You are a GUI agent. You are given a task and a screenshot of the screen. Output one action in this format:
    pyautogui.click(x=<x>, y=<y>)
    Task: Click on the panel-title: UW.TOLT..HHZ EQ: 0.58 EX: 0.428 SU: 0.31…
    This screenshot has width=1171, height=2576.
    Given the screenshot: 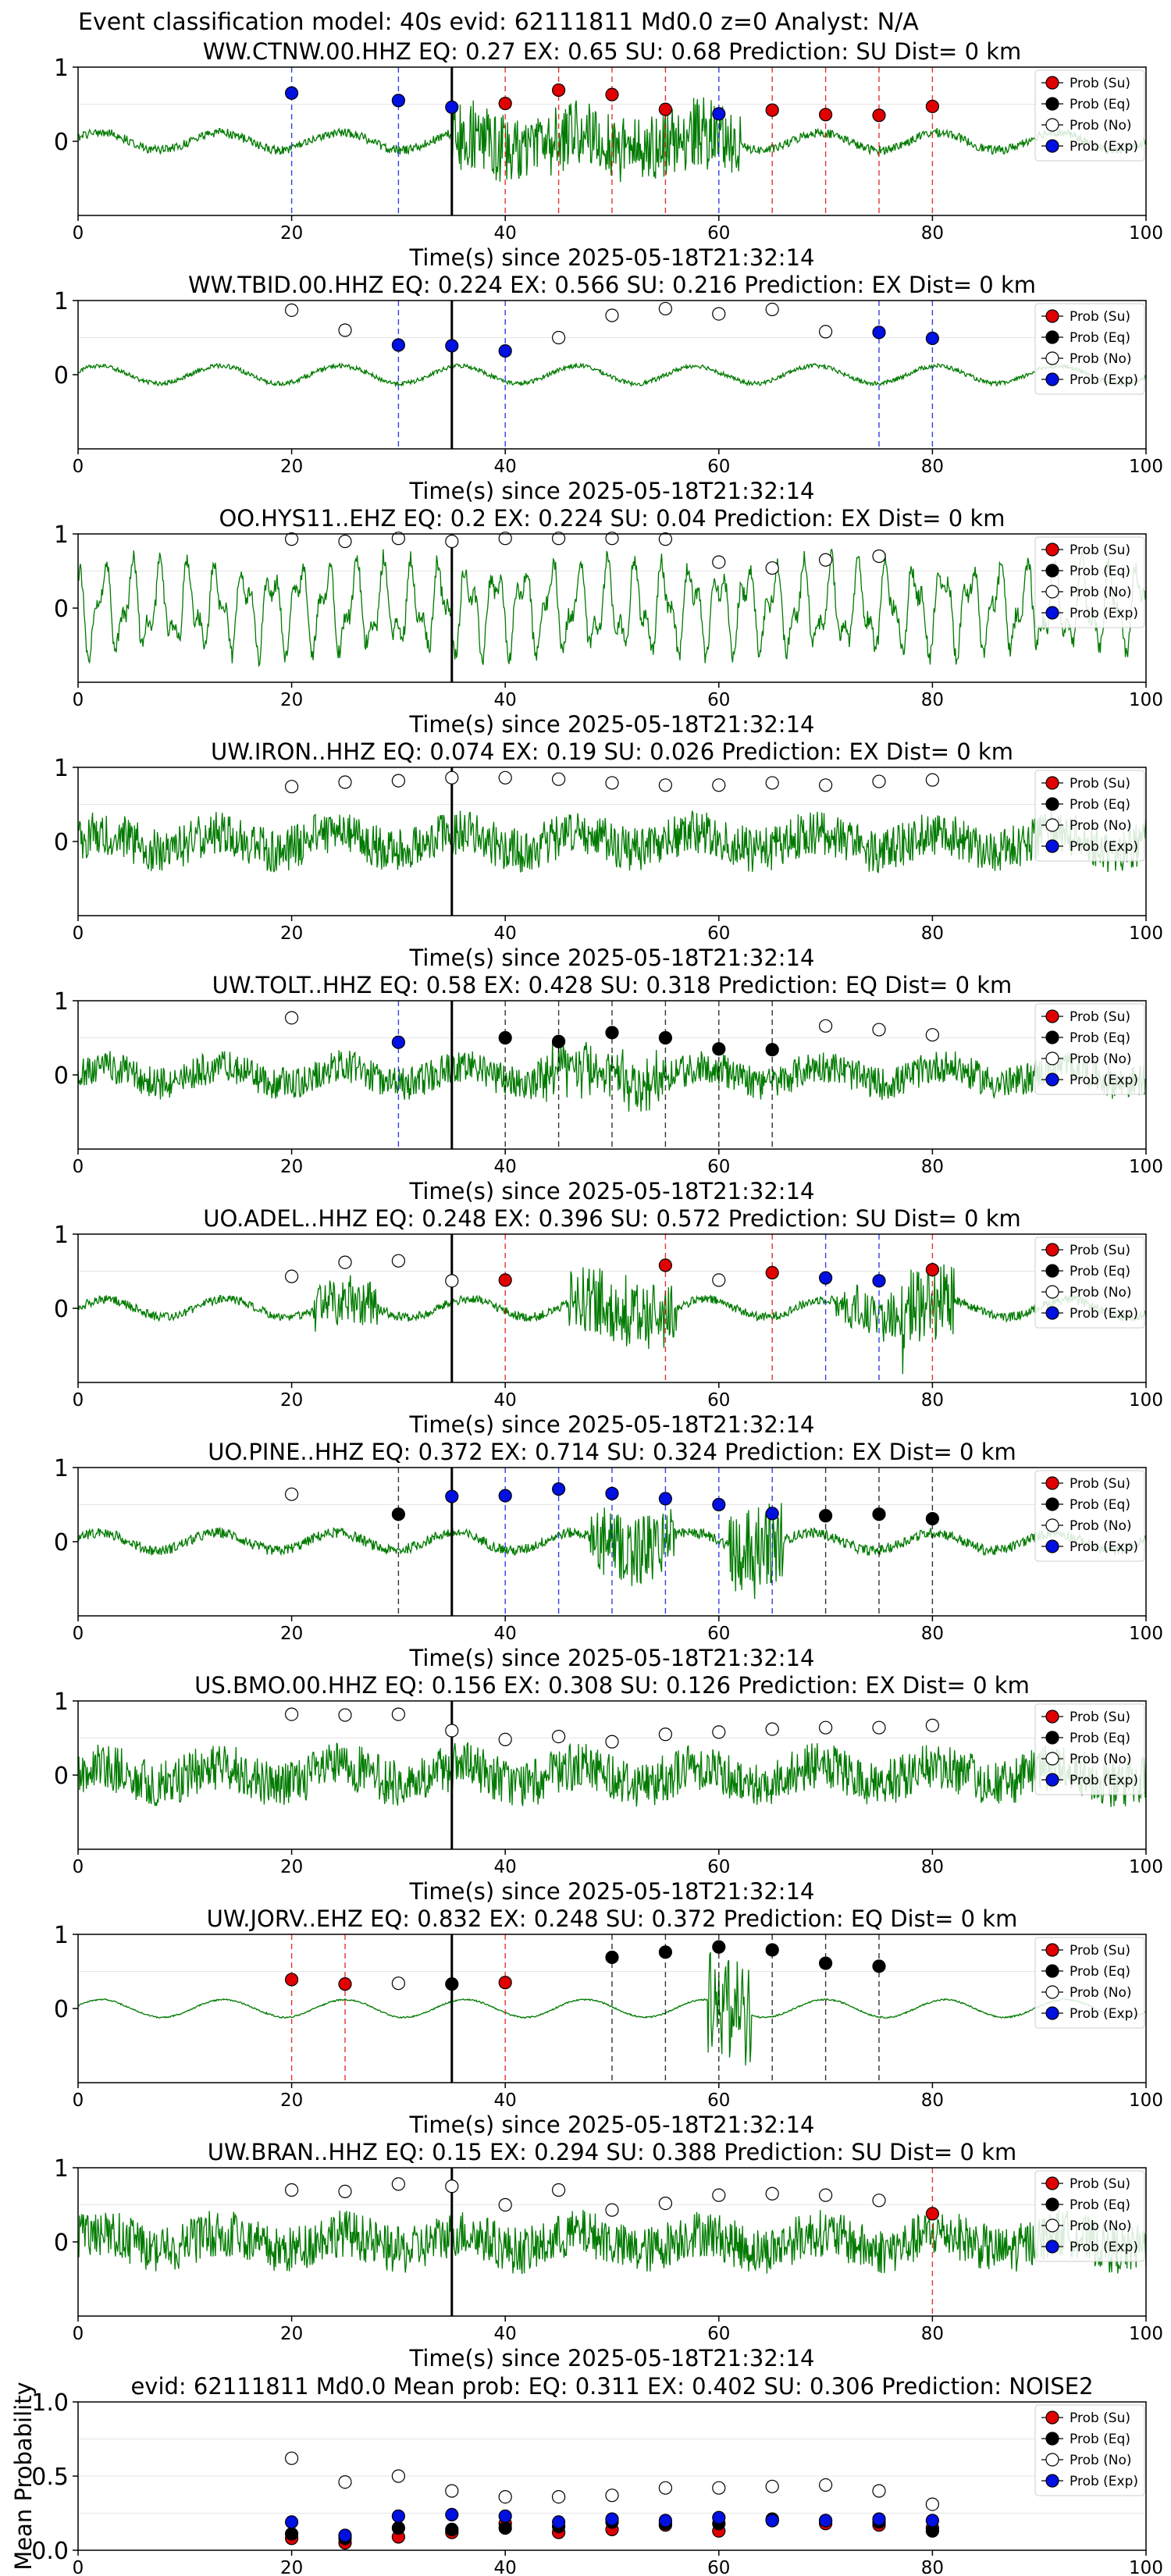 What is the action you would take?
    pyautogui.click(x=612, y=985)
    